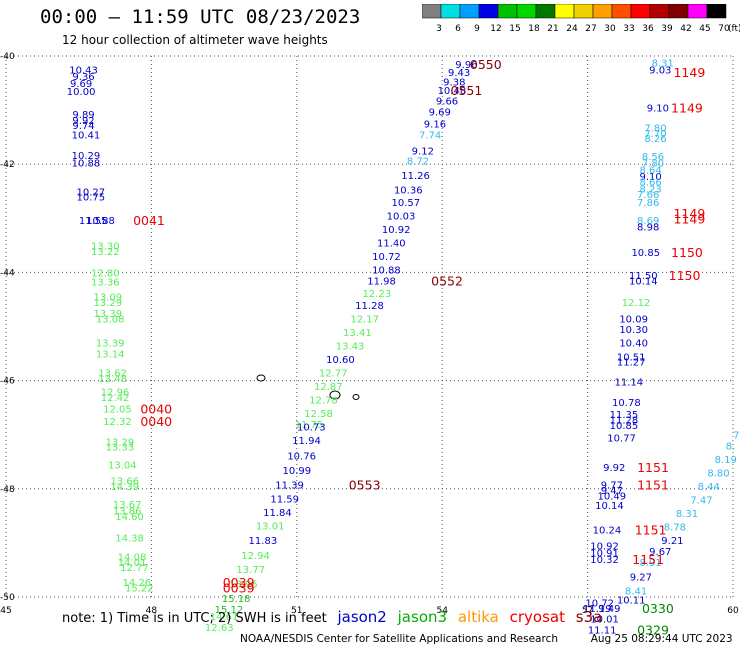 The image size is (740, 650). What do you see at coordinates (418, 161) in the screenshot?
I see `swh-value: 8.72` at bounding box center [418, 161].